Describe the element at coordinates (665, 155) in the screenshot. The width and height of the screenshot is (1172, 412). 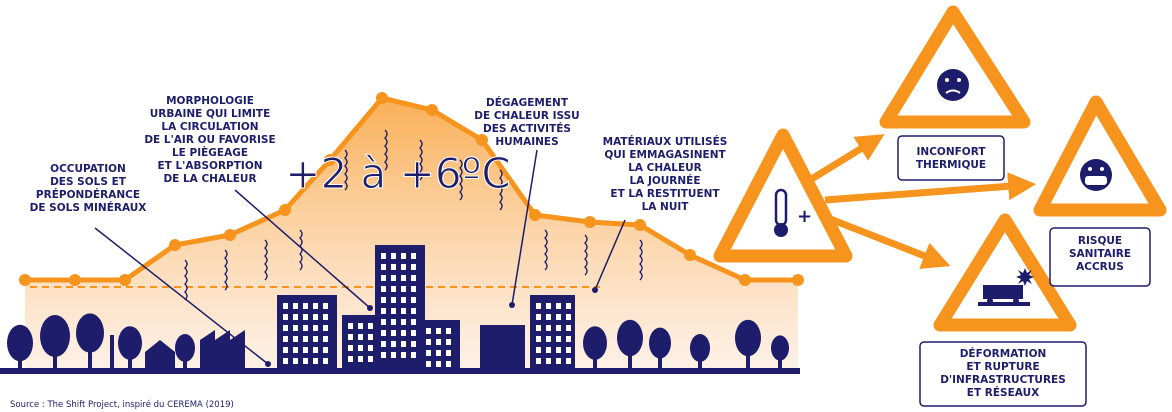
I see `text-line: QUI EMMAGASINENT` at that location.